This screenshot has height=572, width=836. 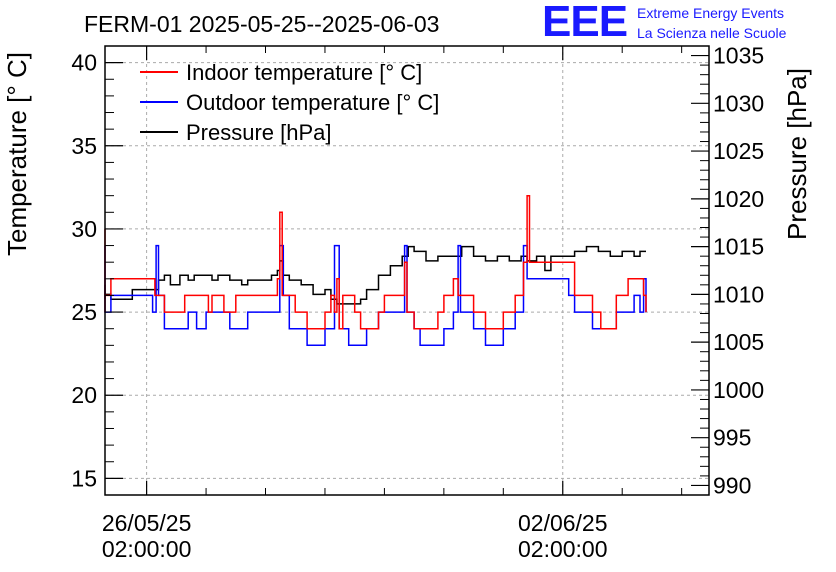 I want to click on y2-tick-label: 1030, so click(x=738, y=103).